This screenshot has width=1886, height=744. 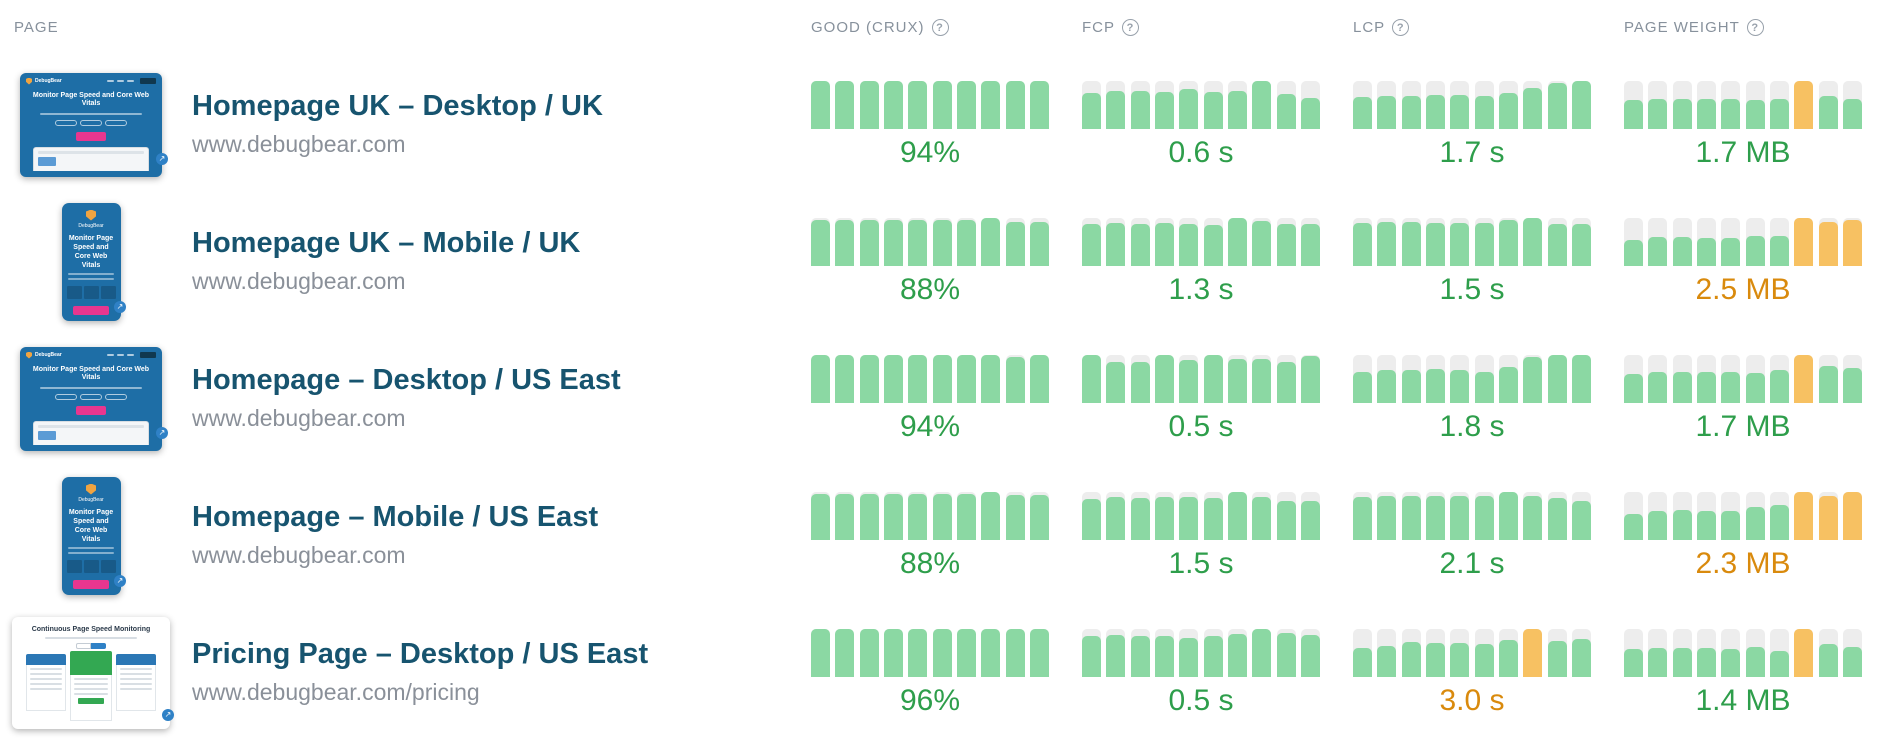 What do you see at coordinates (386, 243) in the screenshot?
I see `page-title: Homepage UK – Mobile / UK` at bounding box center [386, 243].